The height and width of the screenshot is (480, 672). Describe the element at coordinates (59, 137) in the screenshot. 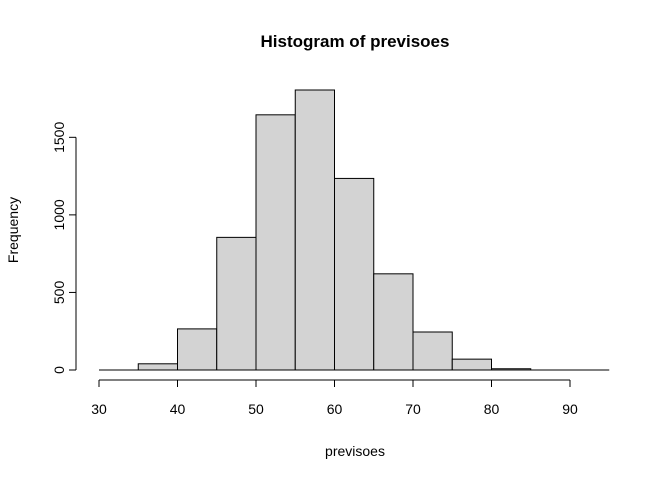

I see `y-tick-label: 1500` at that location.